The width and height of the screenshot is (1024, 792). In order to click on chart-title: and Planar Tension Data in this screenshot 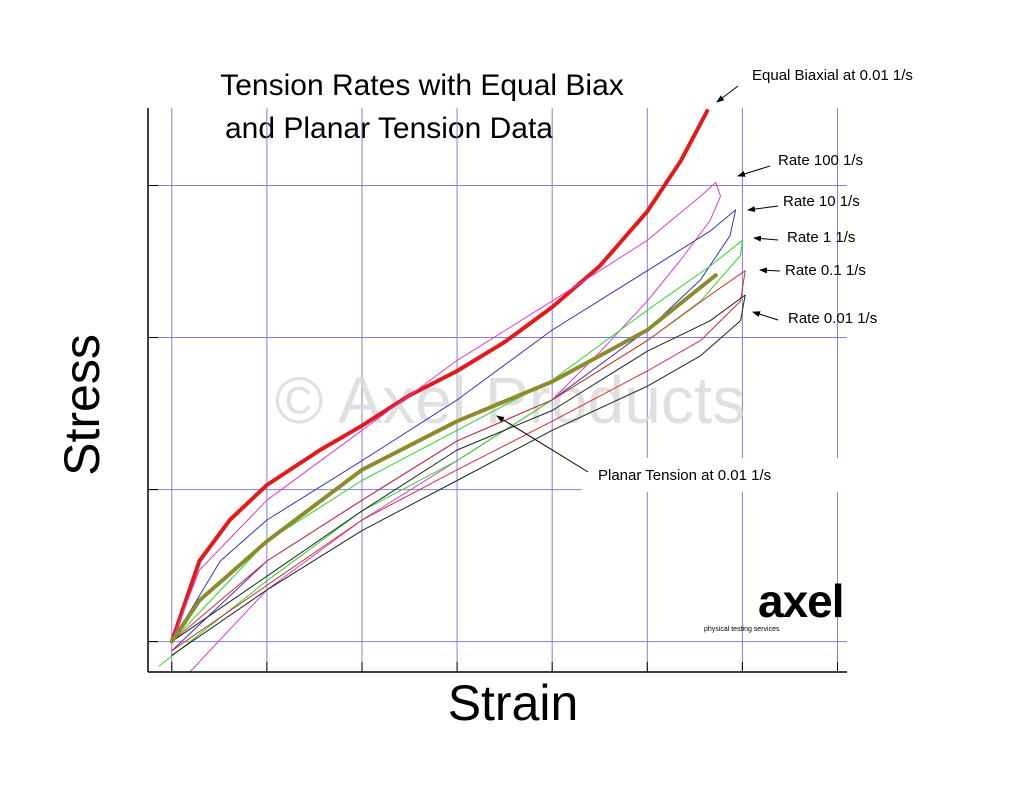, I will do `click(389, 128)`.